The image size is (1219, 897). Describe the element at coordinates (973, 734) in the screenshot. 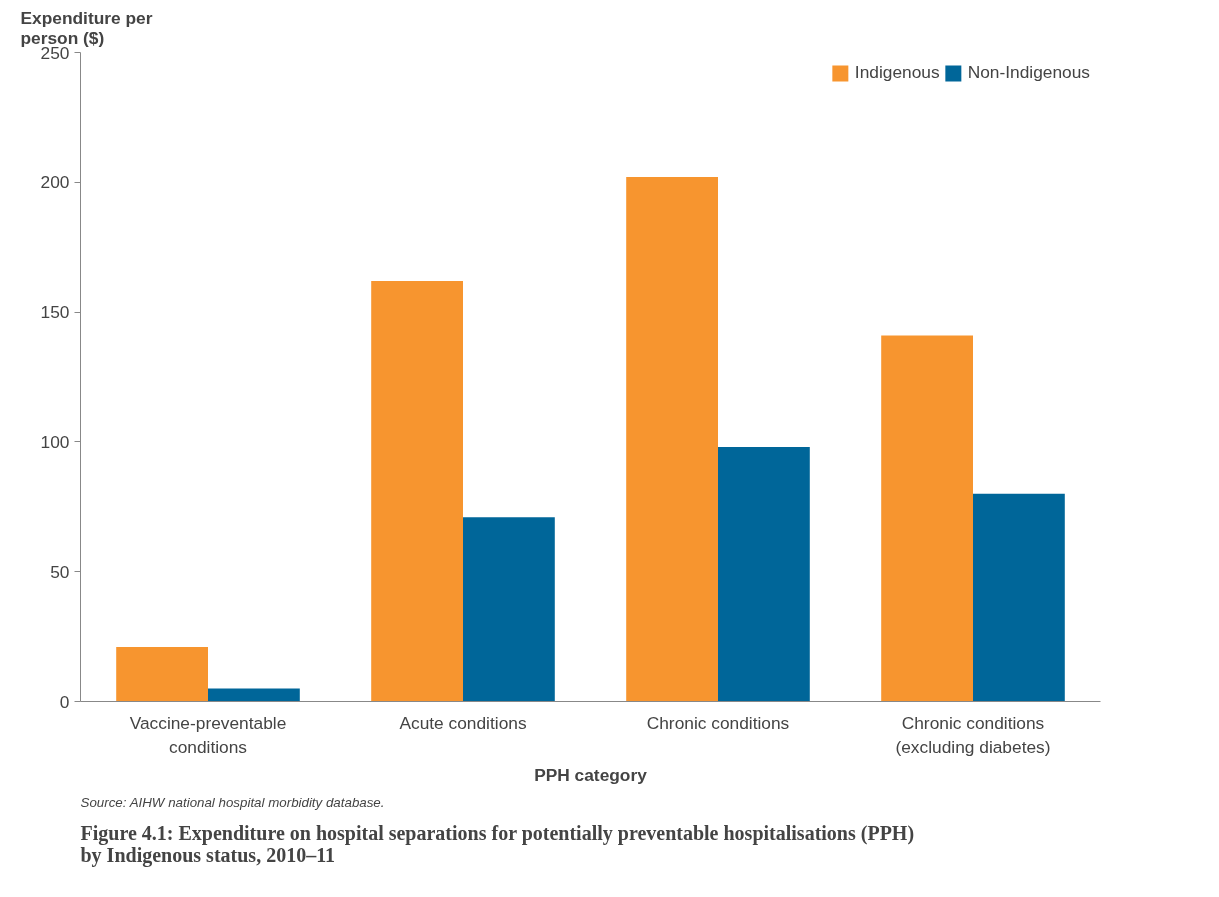

I see `x-tick-label: Chronic conditions (excluding diabetes)` at that location.